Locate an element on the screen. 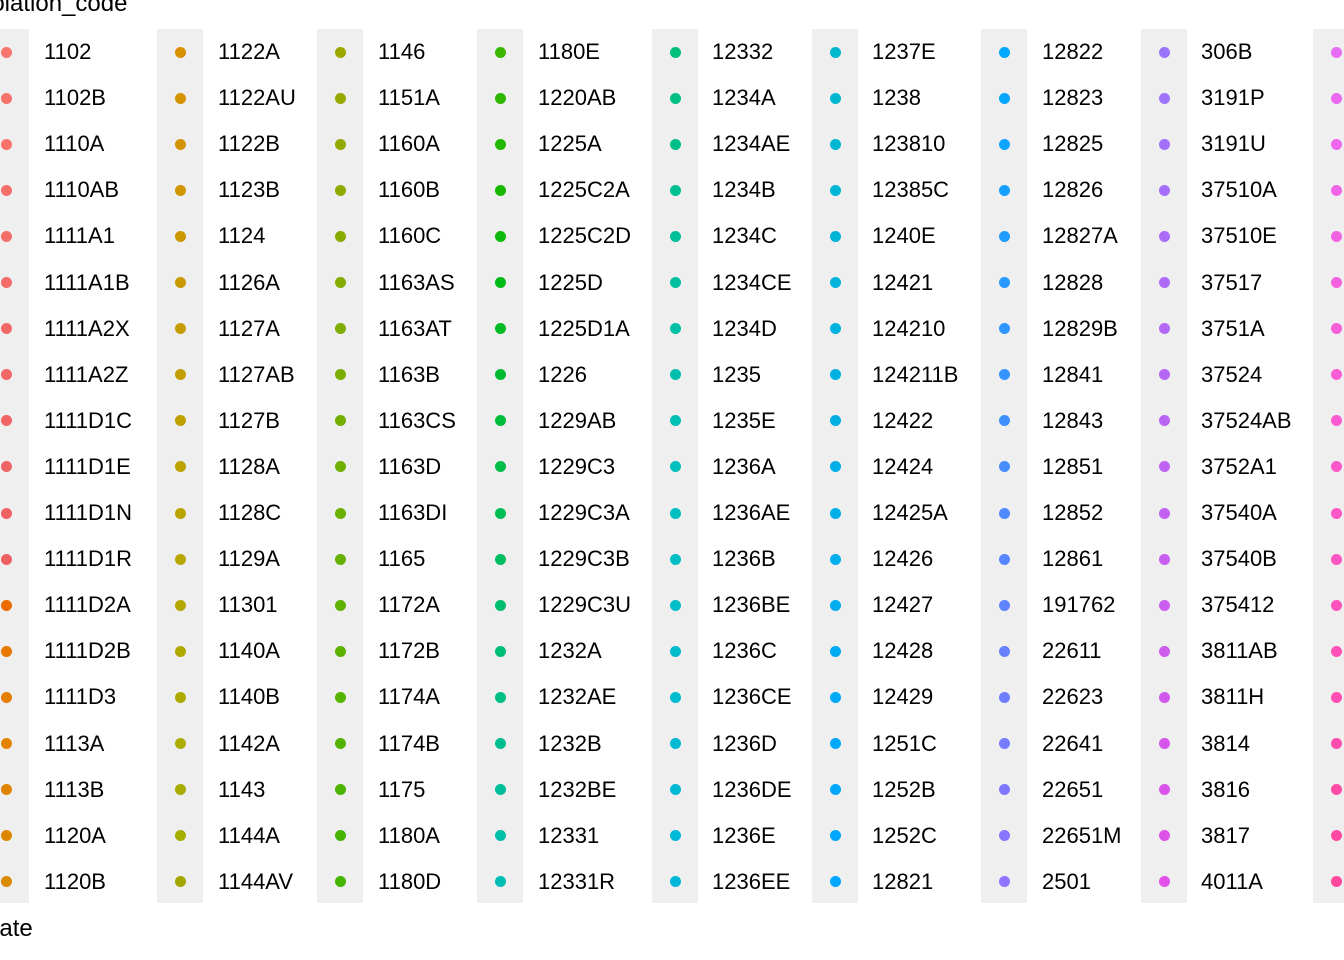  legend-label: 1225A is located at coordinates (570, 144).